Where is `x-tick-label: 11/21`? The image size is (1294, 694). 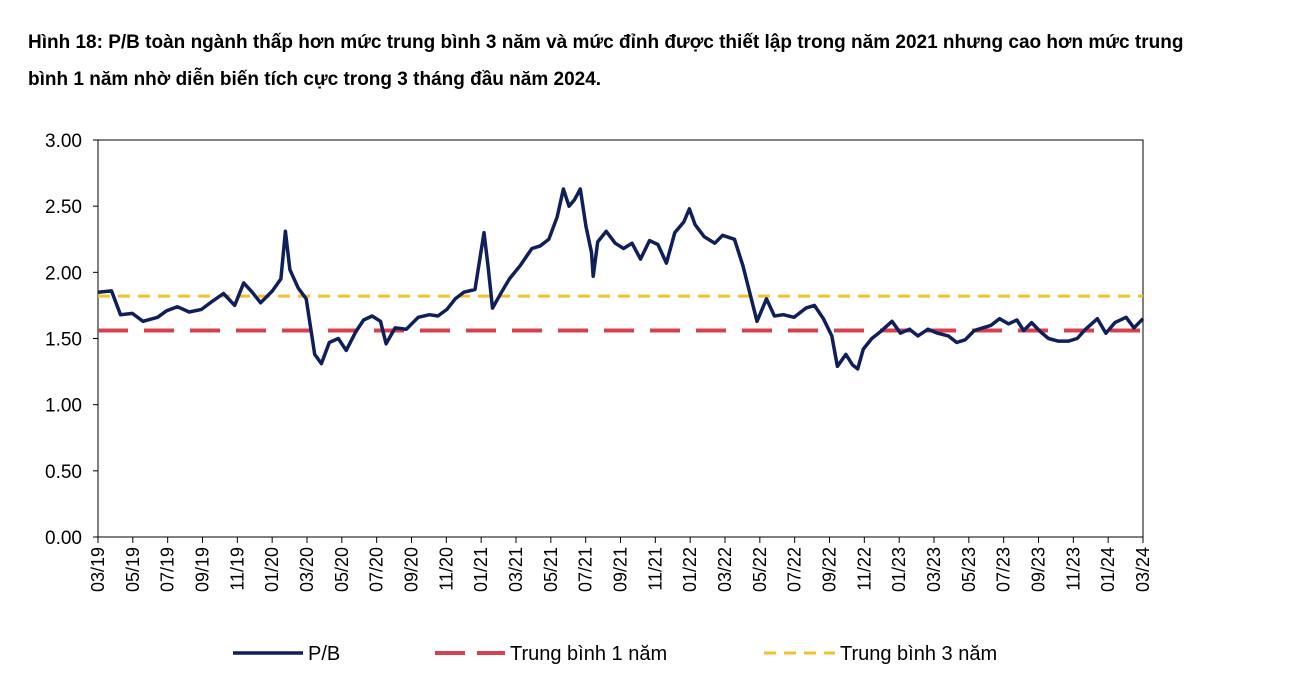
x-tick-label: 11/21 is located at coordinates (655, 569).